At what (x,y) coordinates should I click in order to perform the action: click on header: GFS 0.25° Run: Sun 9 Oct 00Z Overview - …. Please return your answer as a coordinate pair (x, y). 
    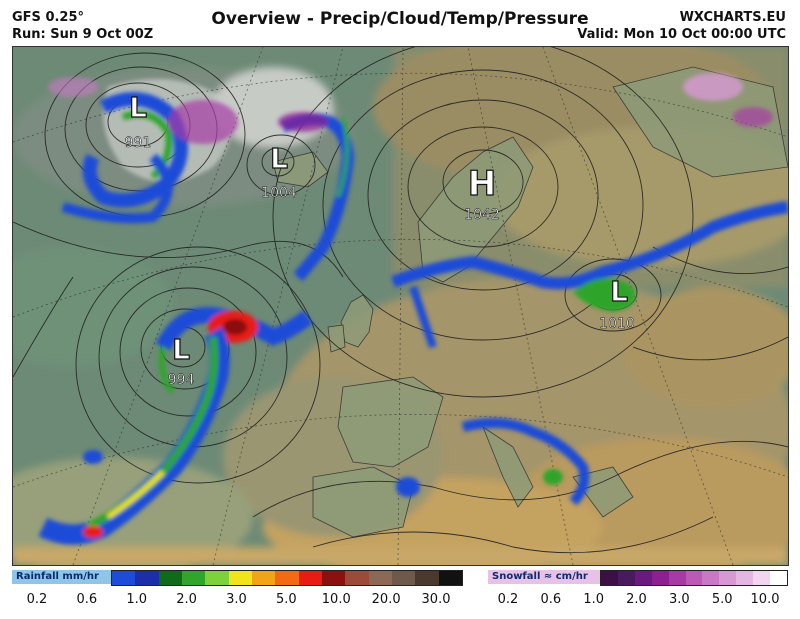
    Looking at the image, I should click on (400, 23).